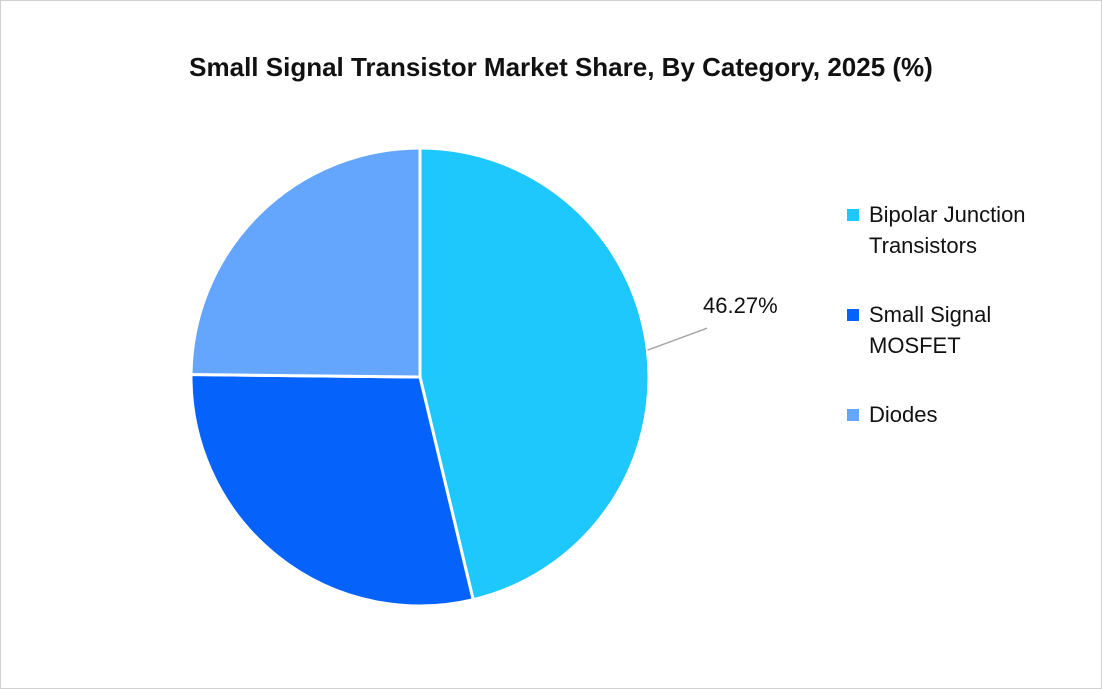  Describe the element at coordinates (930, 330) in the screenshot. I see `legend-label: Small Signal MOSFET` at that location.